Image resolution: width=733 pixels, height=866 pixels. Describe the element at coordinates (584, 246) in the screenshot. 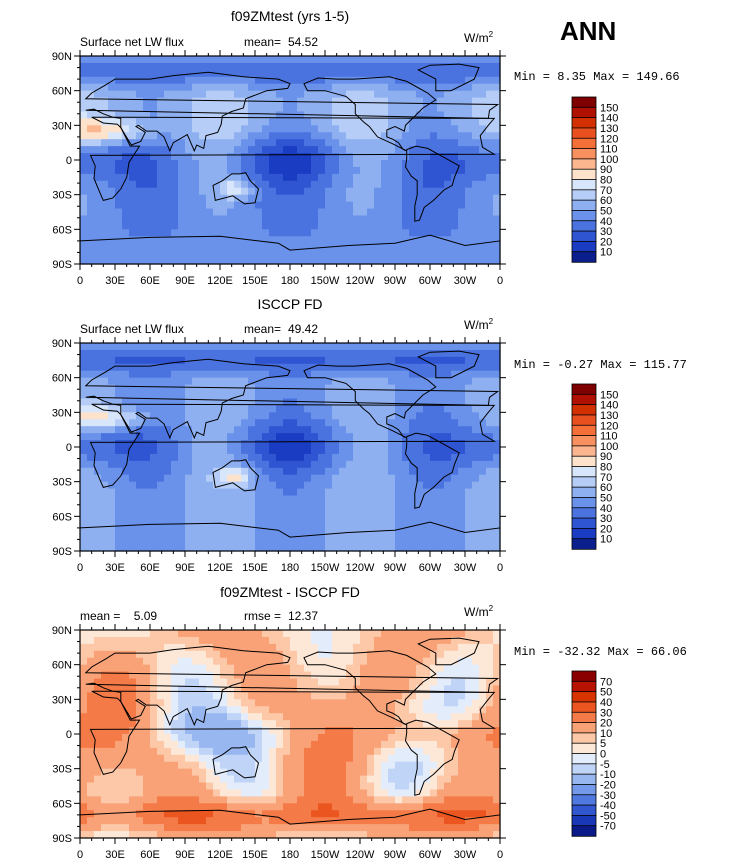

I see `colorbar-swatch` at that location.